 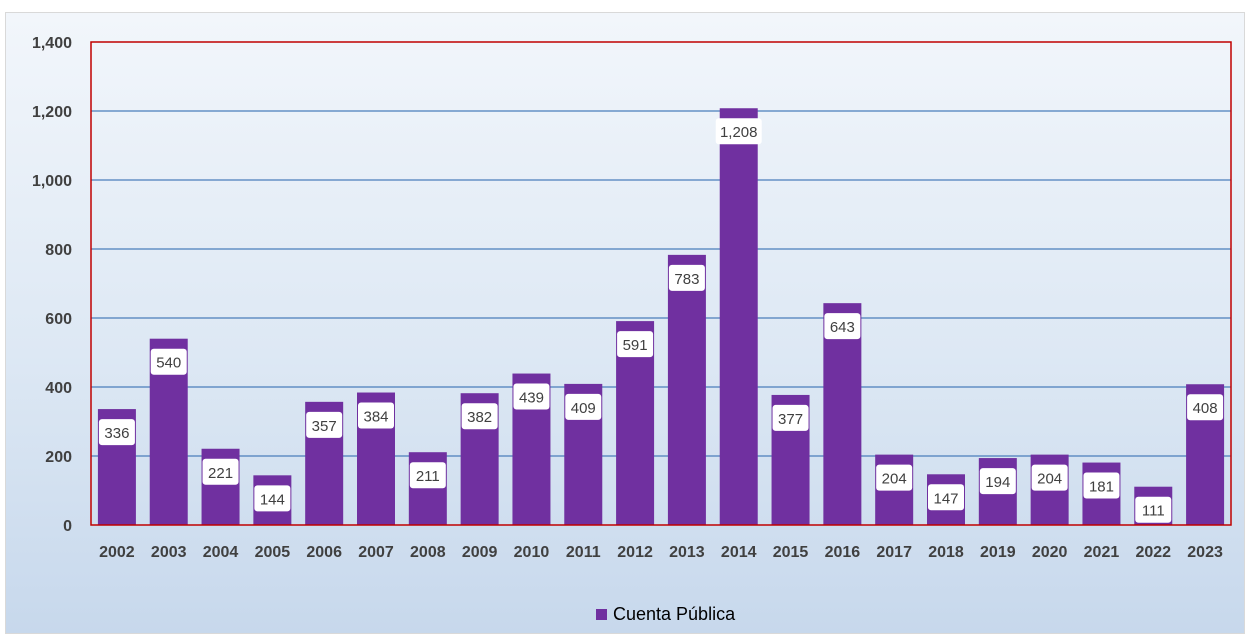 I want to click on x-tick-label: 2010, so click(x=532, y=552).